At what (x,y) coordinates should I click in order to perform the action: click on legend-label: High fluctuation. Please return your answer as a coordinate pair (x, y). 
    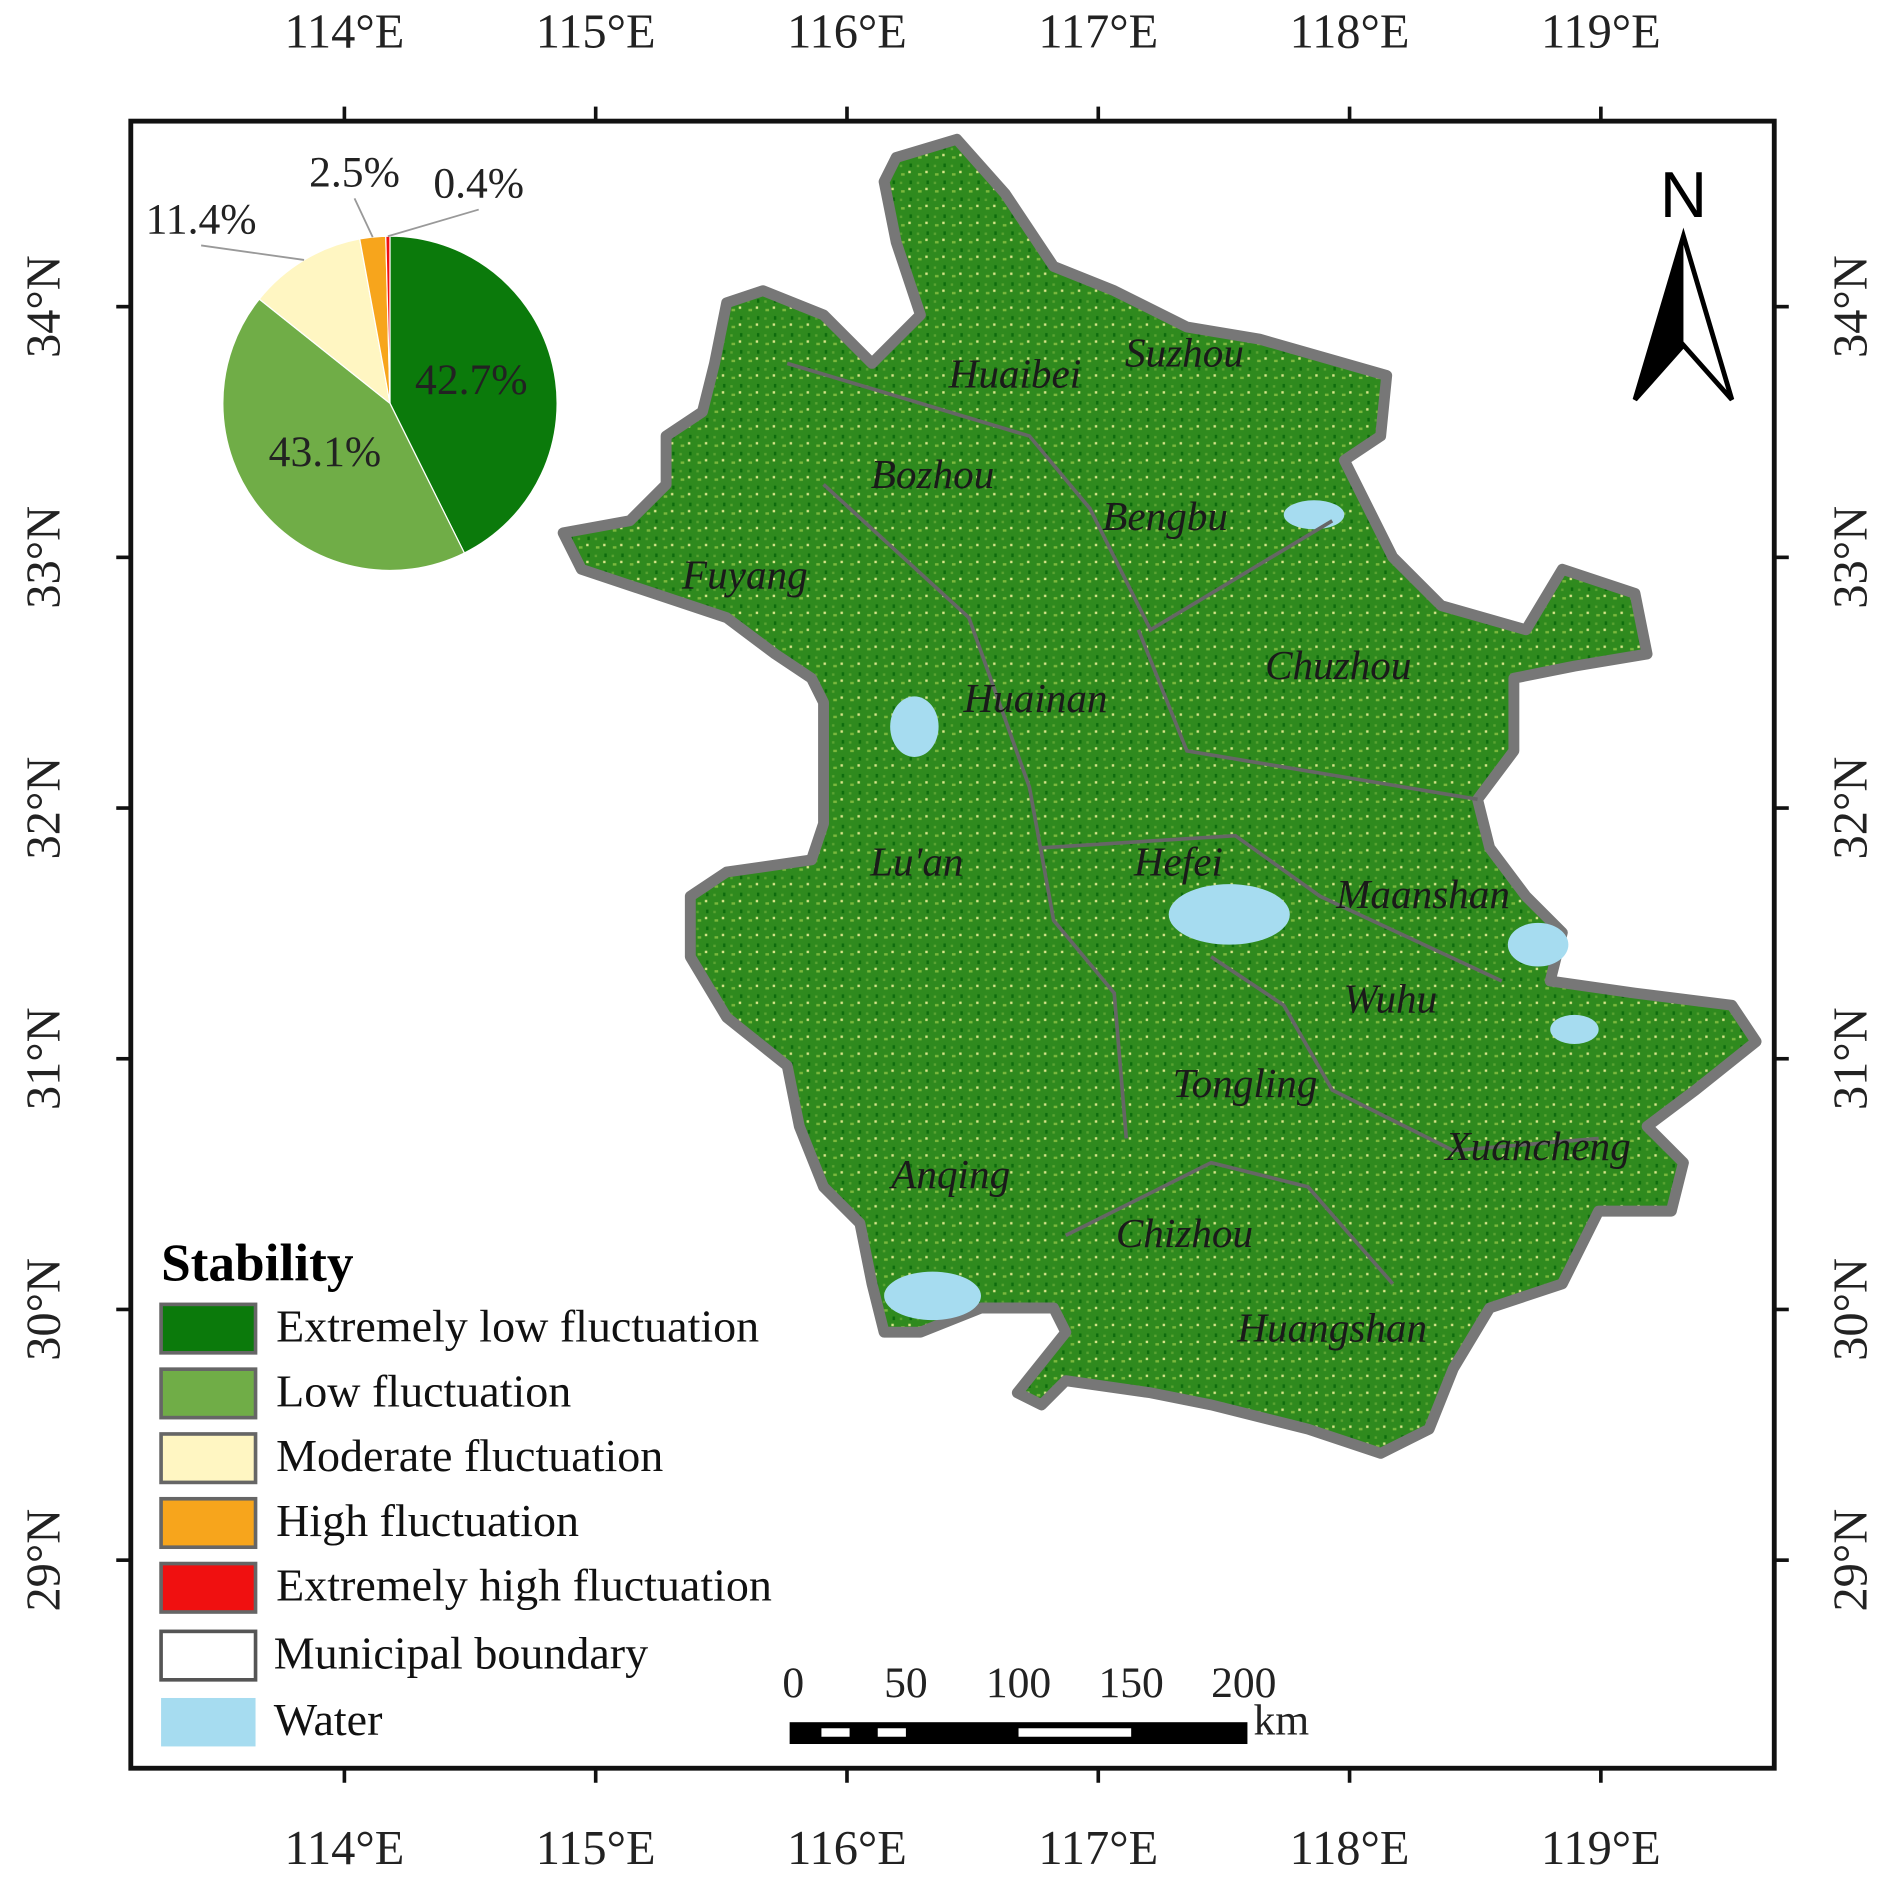
    Looking at the image, I should click on (427, 1520).